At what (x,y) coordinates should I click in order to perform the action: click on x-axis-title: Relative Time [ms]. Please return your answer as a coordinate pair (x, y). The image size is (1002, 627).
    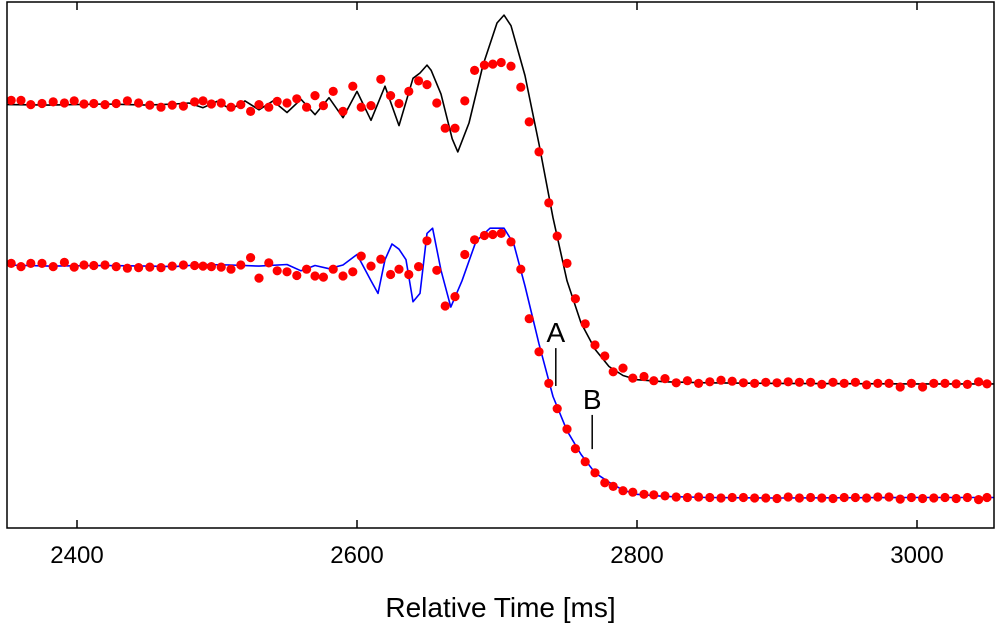
    Looking at the image, I should click on (500, 607).